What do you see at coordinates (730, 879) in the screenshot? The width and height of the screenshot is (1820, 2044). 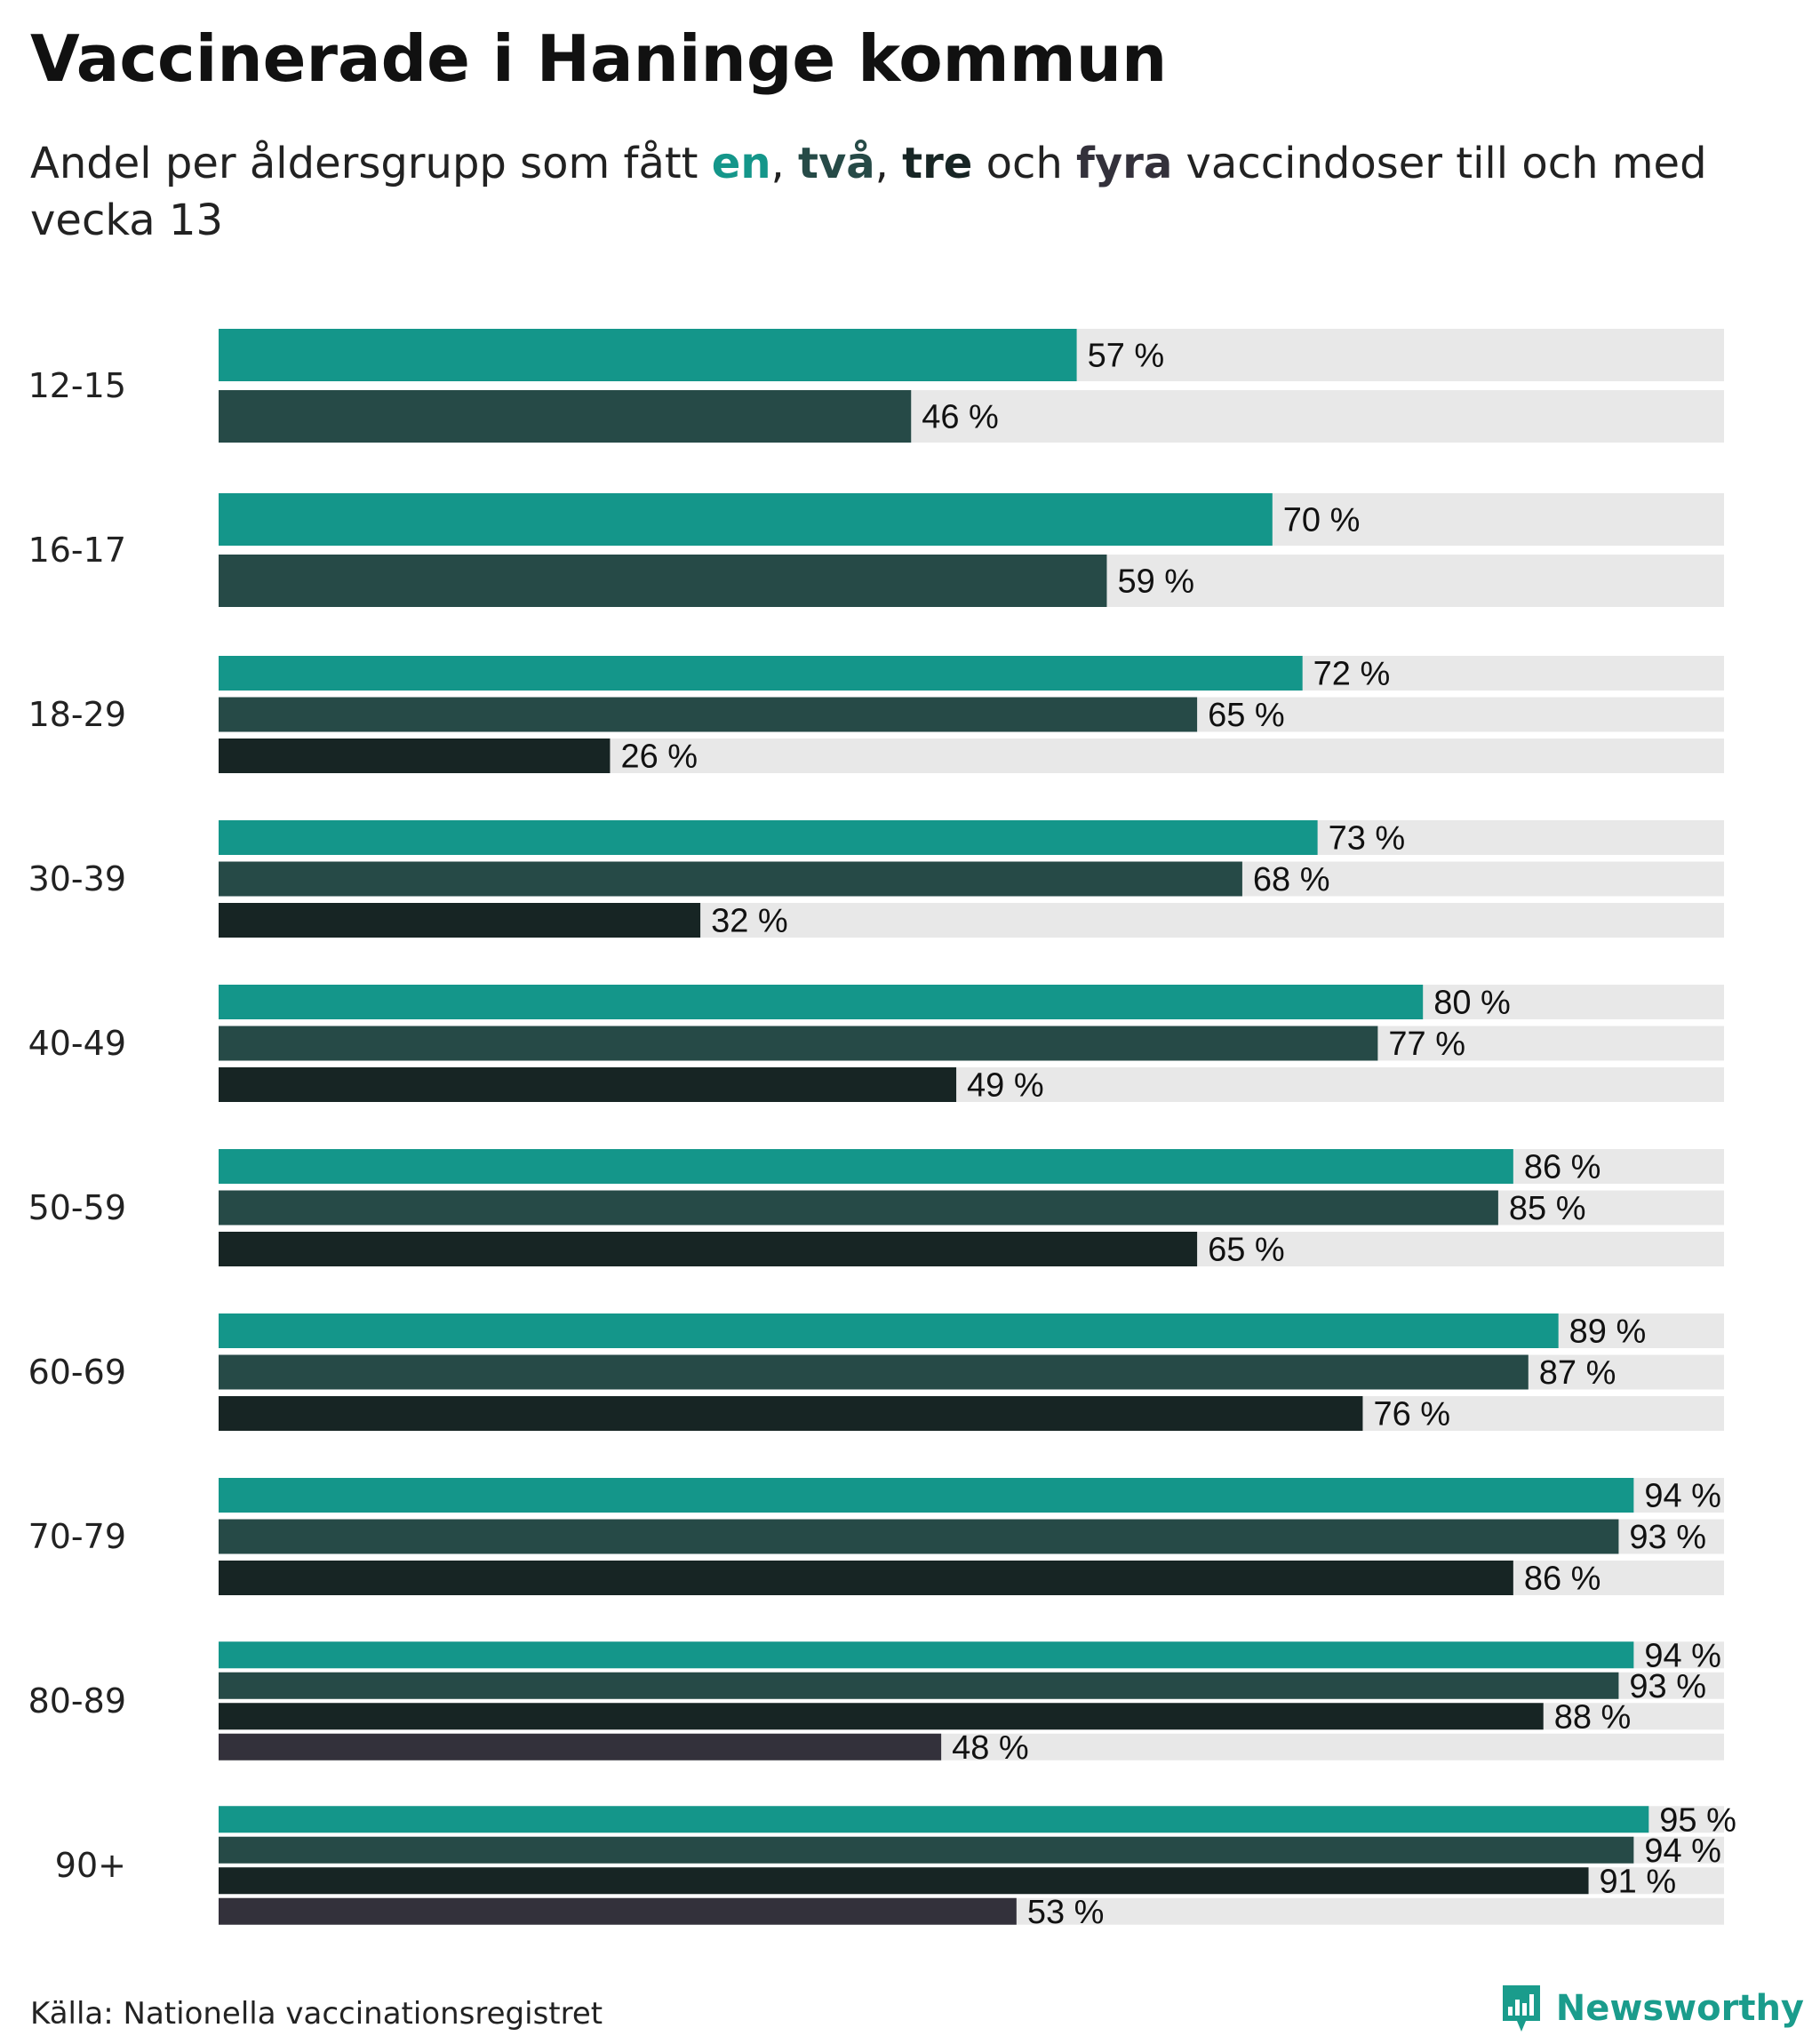 I see `bar-två-30-39` at bounding box center [730, 879].